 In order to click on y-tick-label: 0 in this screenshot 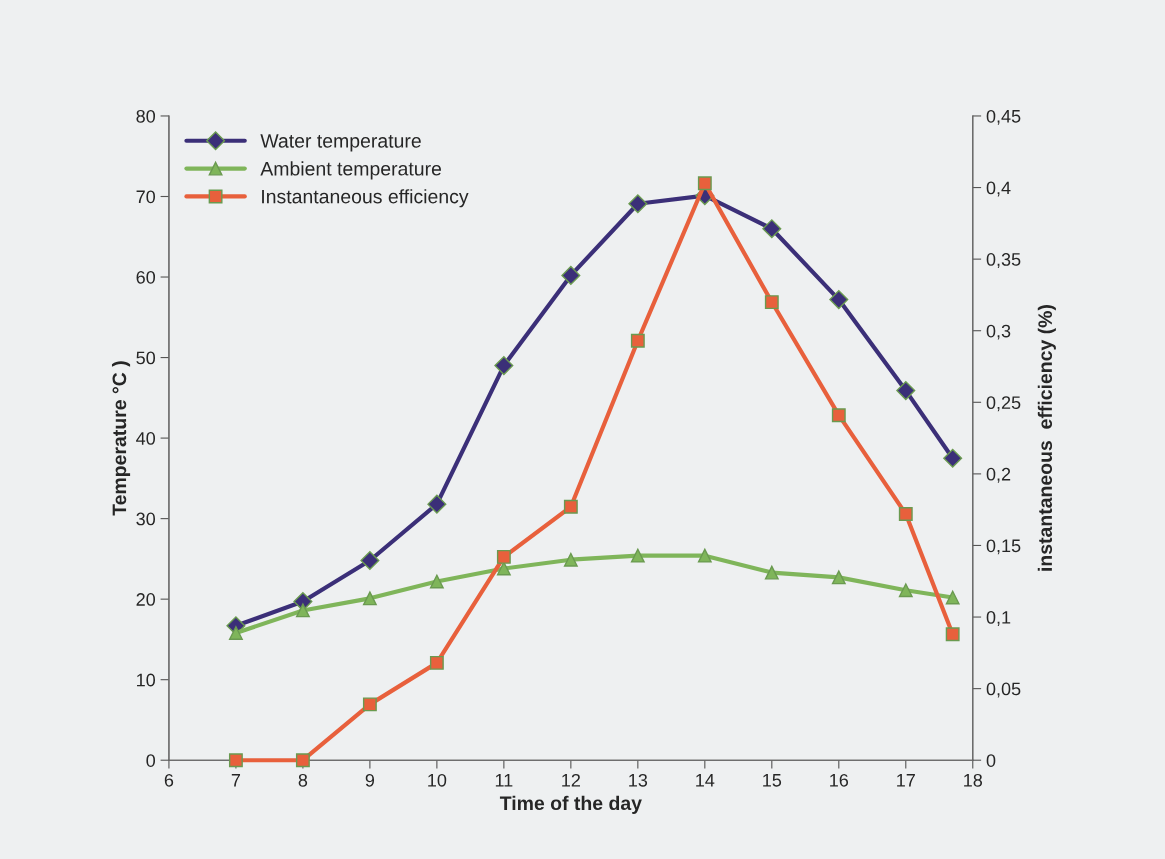, I will do `click(151, 760)`.